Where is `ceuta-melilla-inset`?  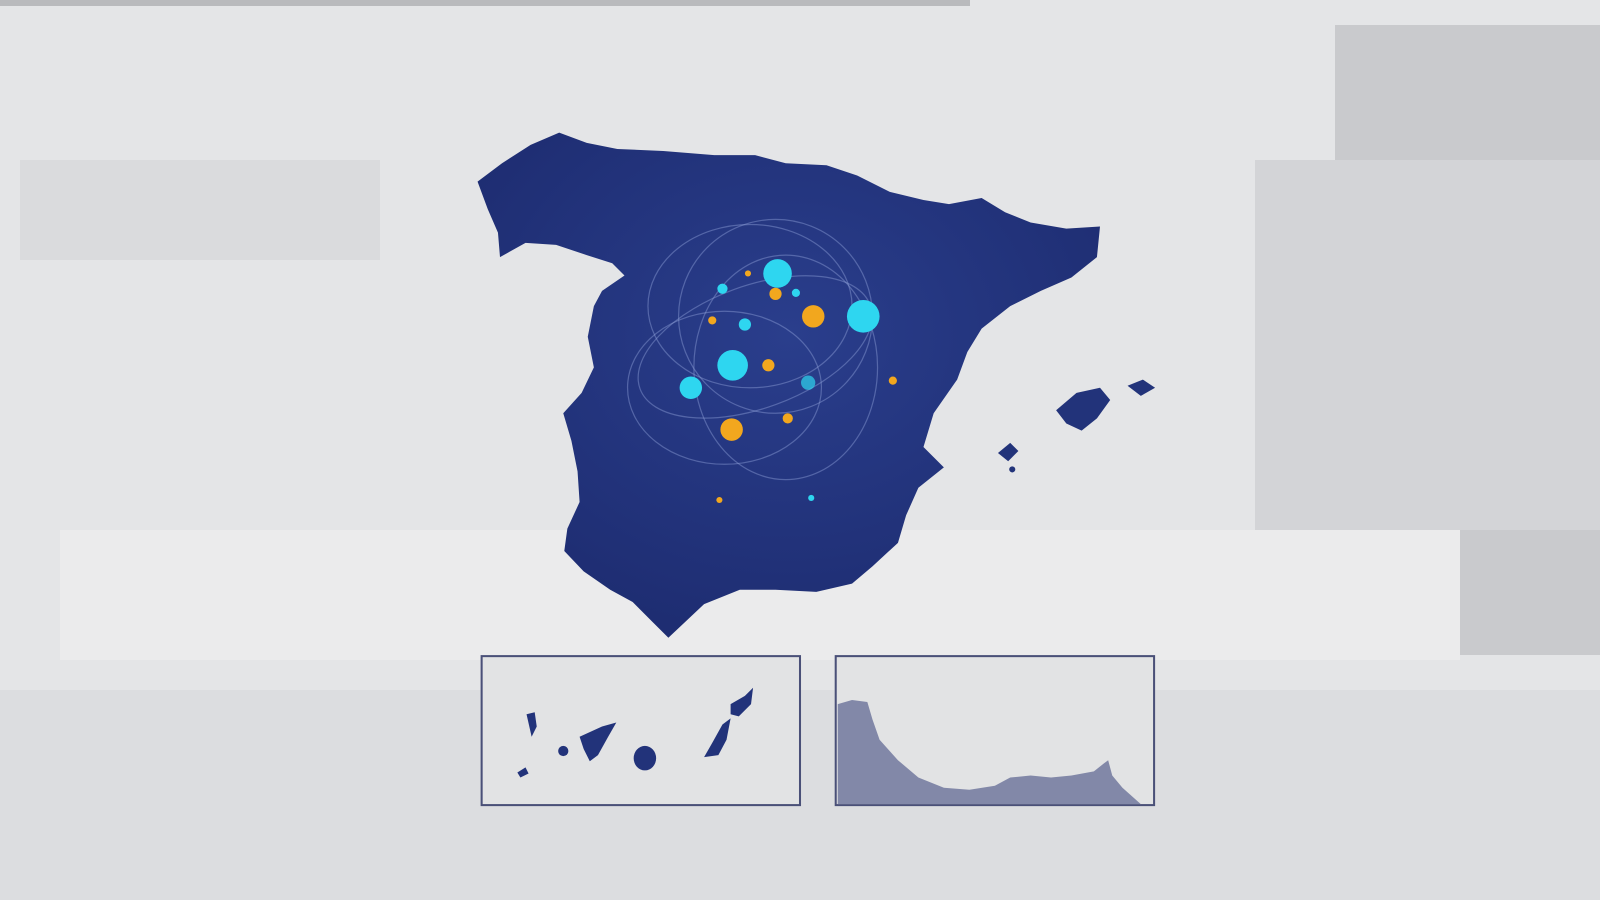
ceuta-melilla-inset is located at coordinates (995, 731).